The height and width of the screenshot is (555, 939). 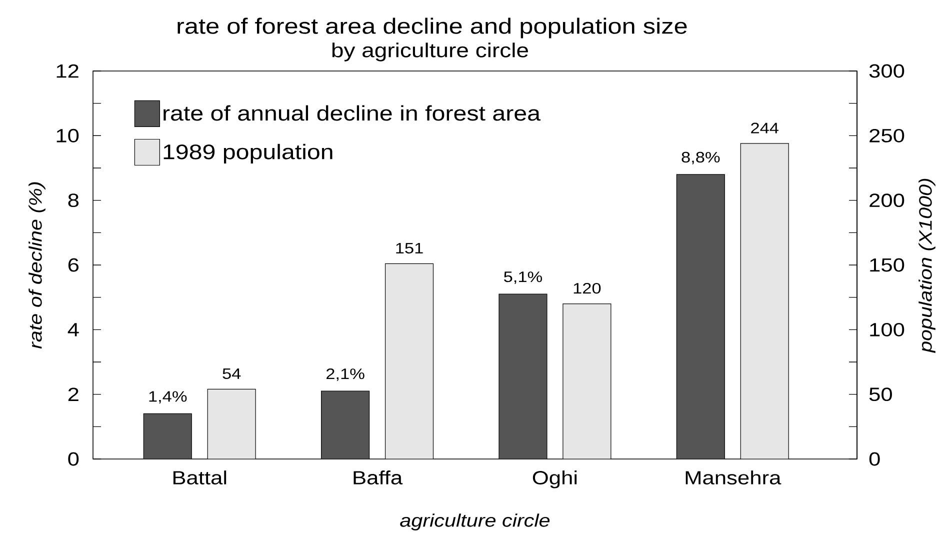 I want to click on y-tick-label: 8, so click(x=73, y=201).